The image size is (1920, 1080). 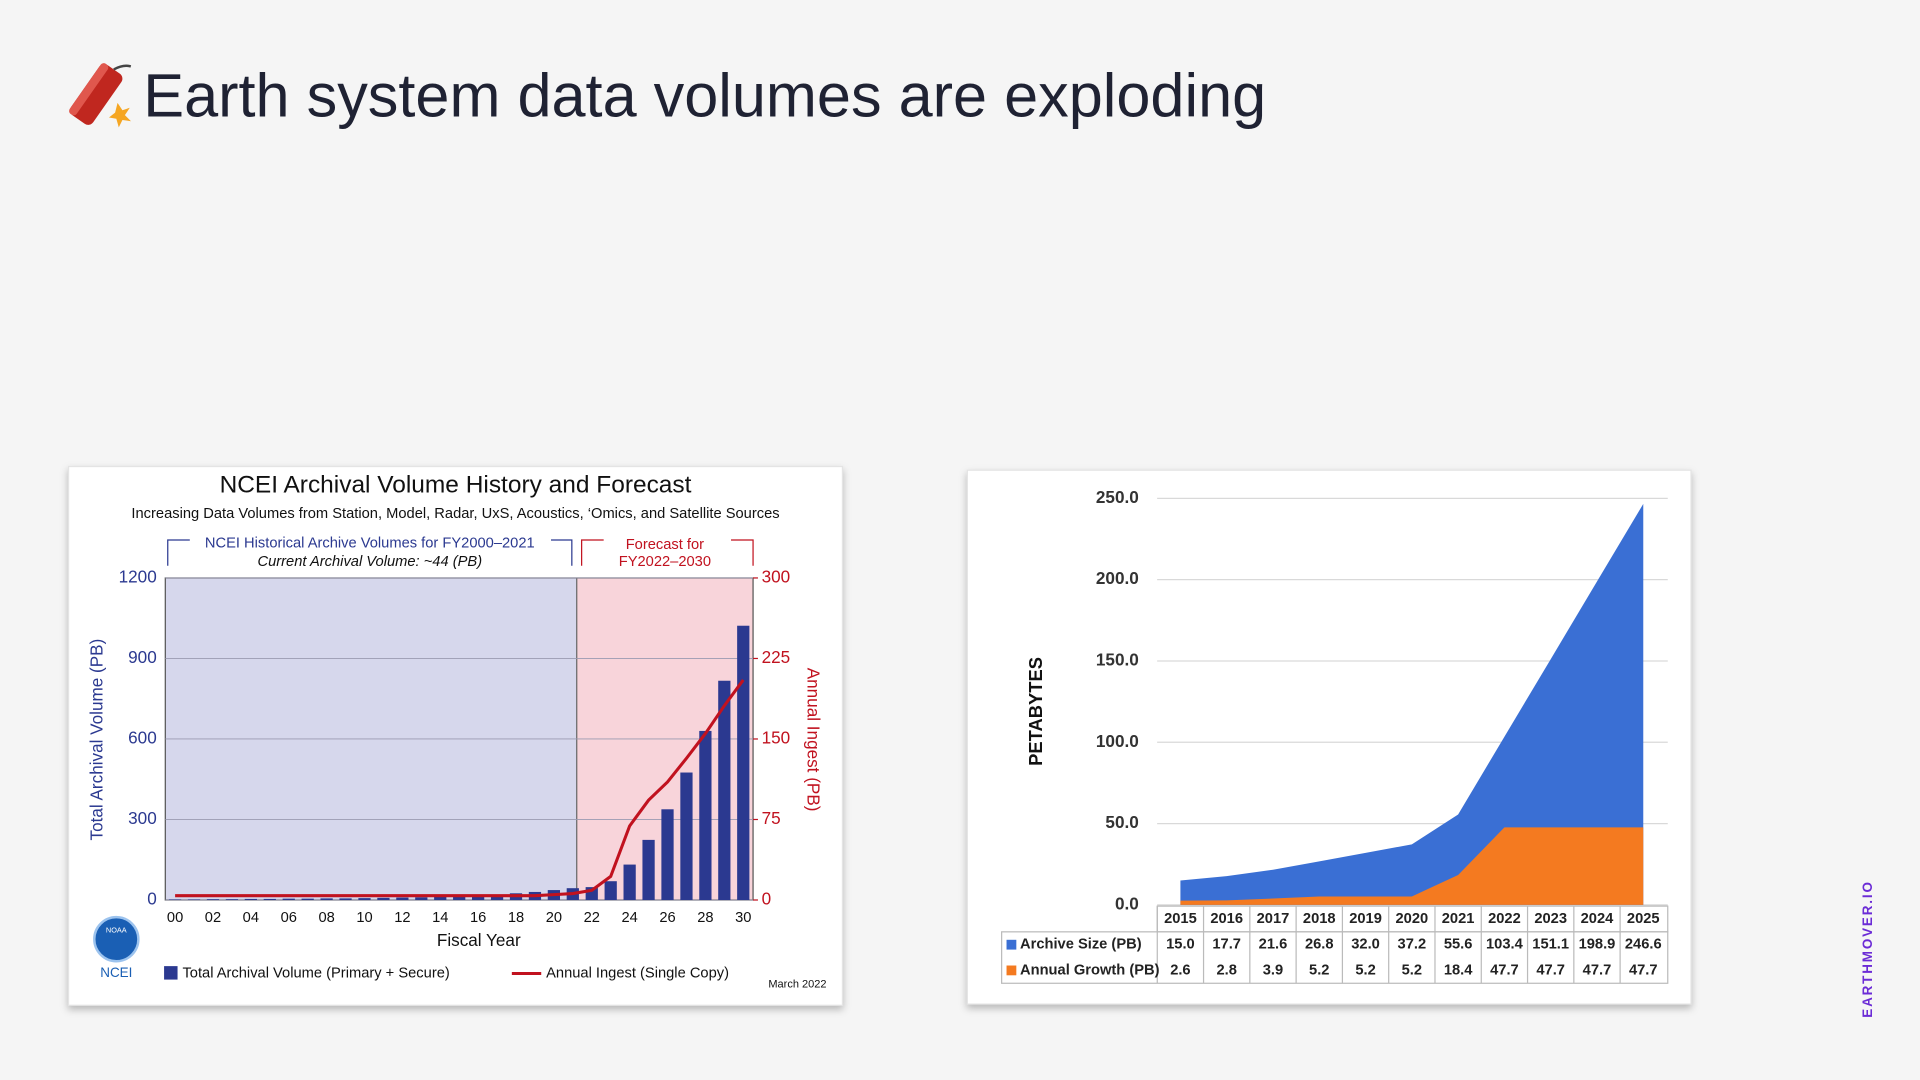 What do you see at coordinates (1180, 970) in the screenshot?
I see `table-value: 2.6` at bounding box center [1180, 970].